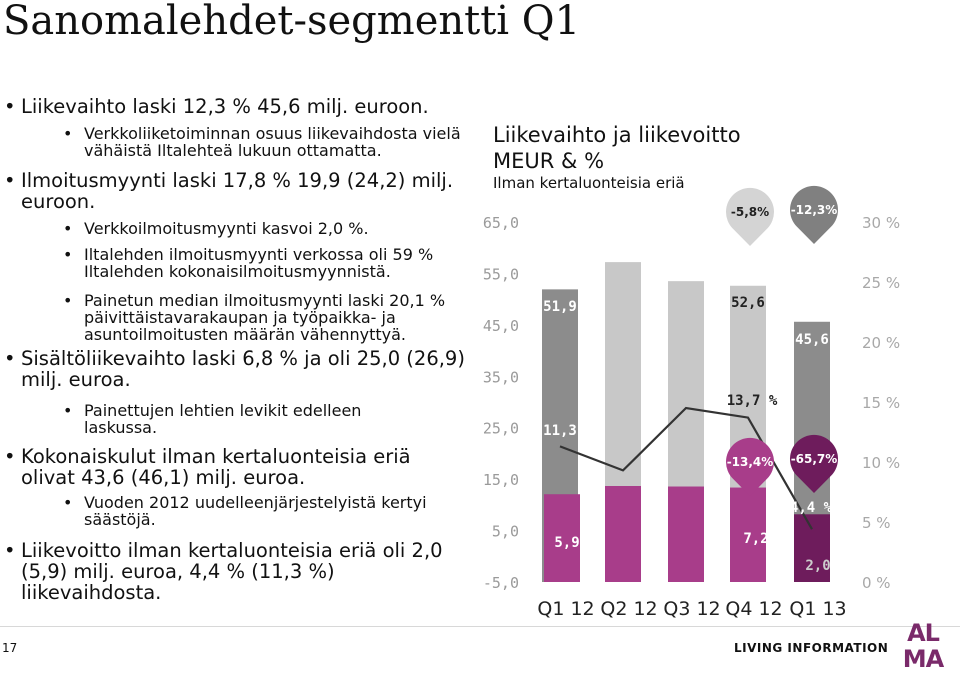  What do you see at coordinates (292, 22) in the screenshot?
I see `slide-title: Sanomalehdet-segmentti Q1` at bounding box center [292, 22].